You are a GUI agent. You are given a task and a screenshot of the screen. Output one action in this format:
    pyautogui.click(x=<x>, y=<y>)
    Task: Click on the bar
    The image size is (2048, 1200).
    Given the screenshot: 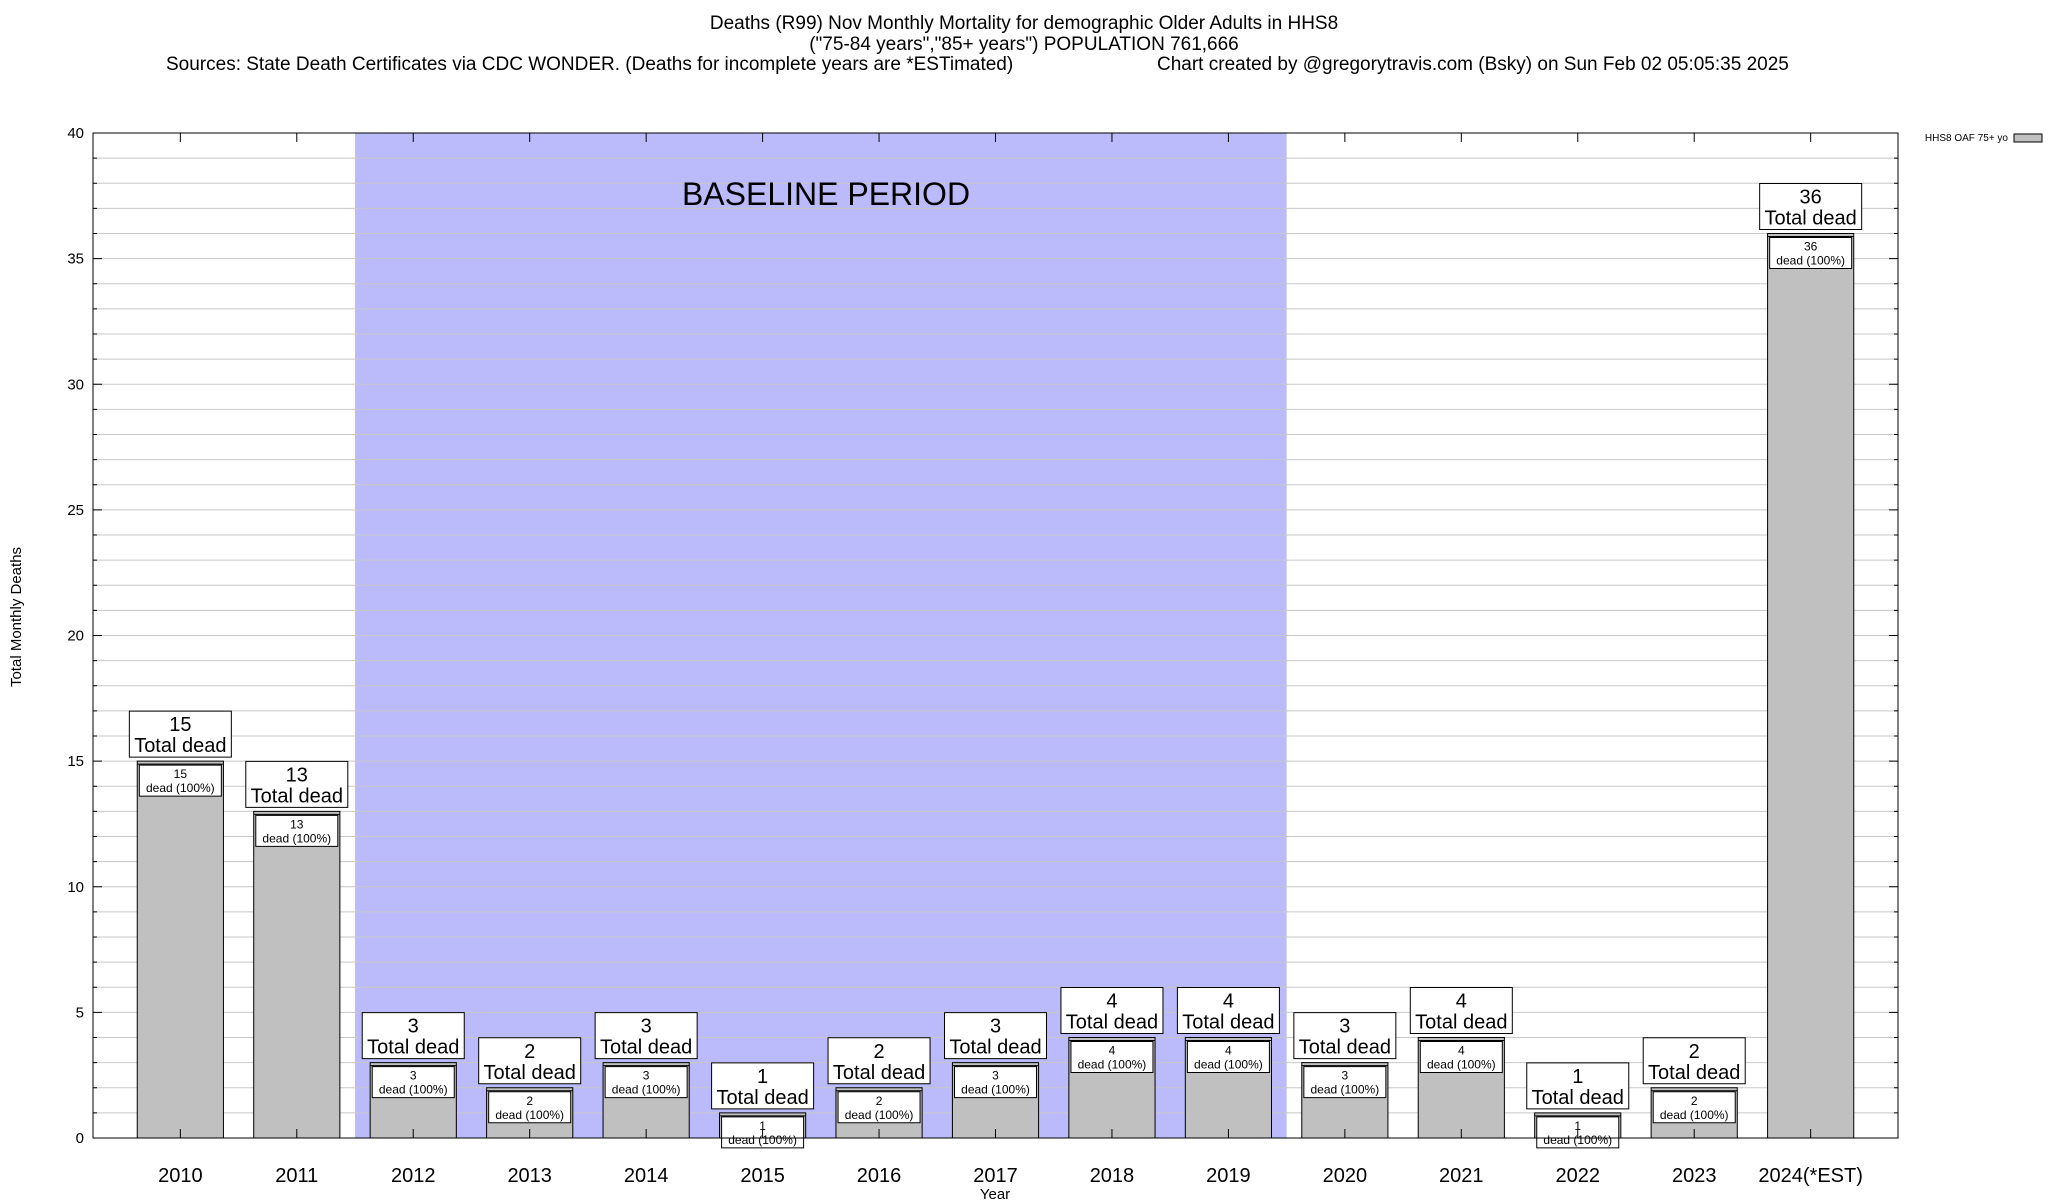 What is the action you would take?
    pyautogui.click(x=180, y=949)
    